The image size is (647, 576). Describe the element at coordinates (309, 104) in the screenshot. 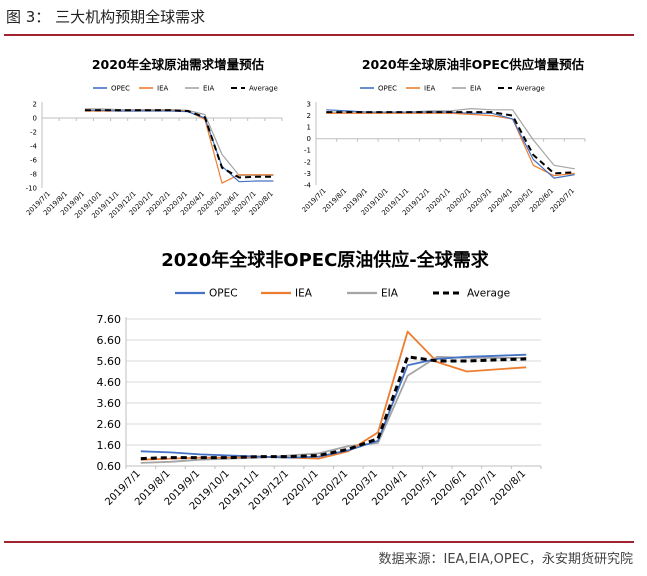

I see `y-tick-label: 3` at that location.